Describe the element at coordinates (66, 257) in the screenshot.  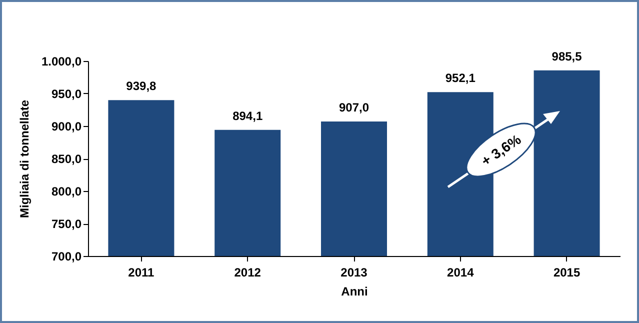
I see `y-tick-label: 700,0` at that location.